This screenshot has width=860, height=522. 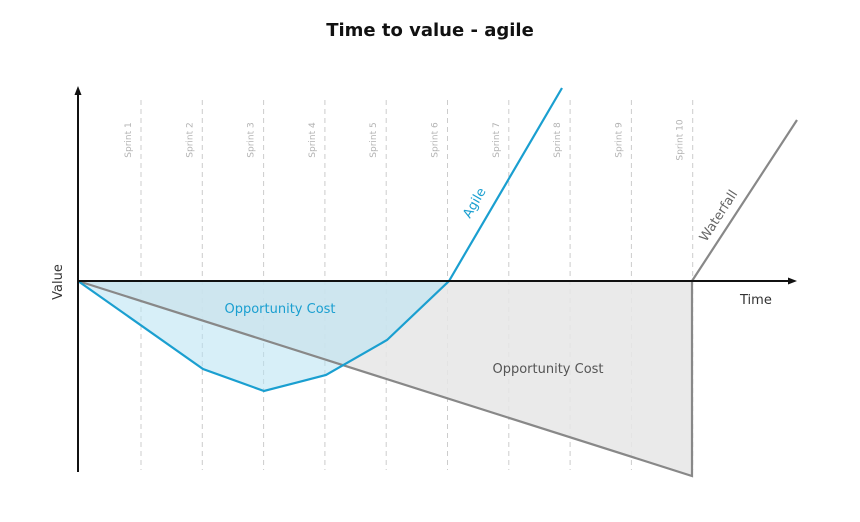 What do you see at coordinates (681, 139) in the screenshot?
I see `sprint-label: Sprint 10` at bounding box center [681, 139].